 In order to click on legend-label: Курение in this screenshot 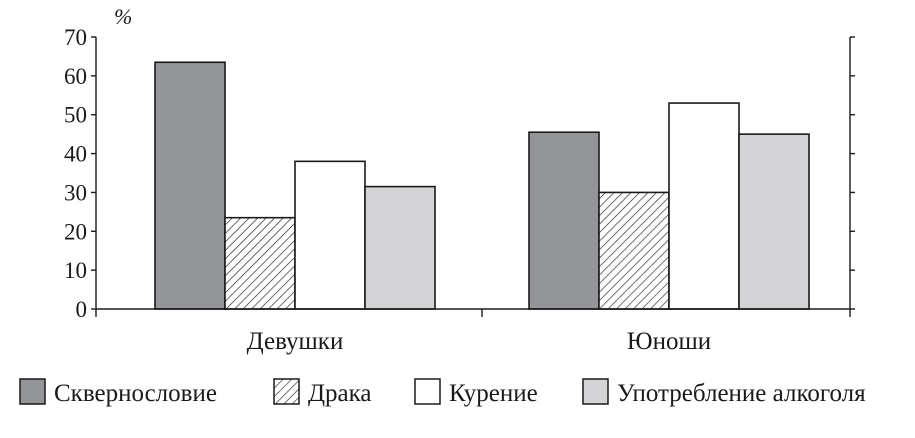, I will do `click(493, 393)`.